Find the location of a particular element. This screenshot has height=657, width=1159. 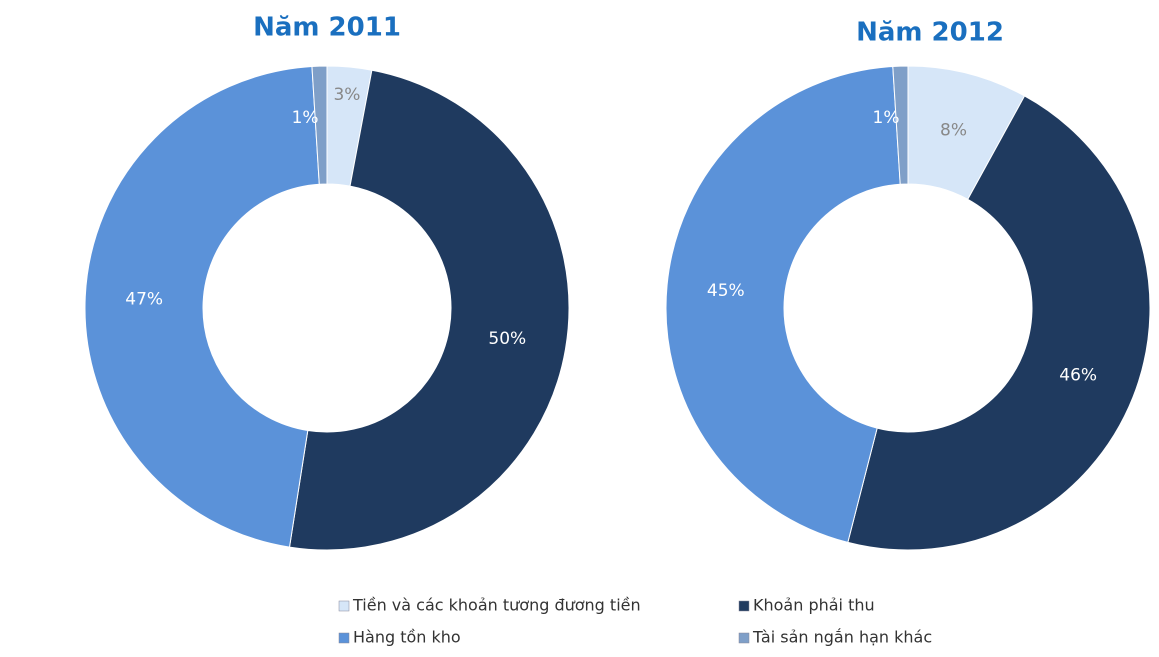

data-label: 3% is located at coordinates (346, 95).